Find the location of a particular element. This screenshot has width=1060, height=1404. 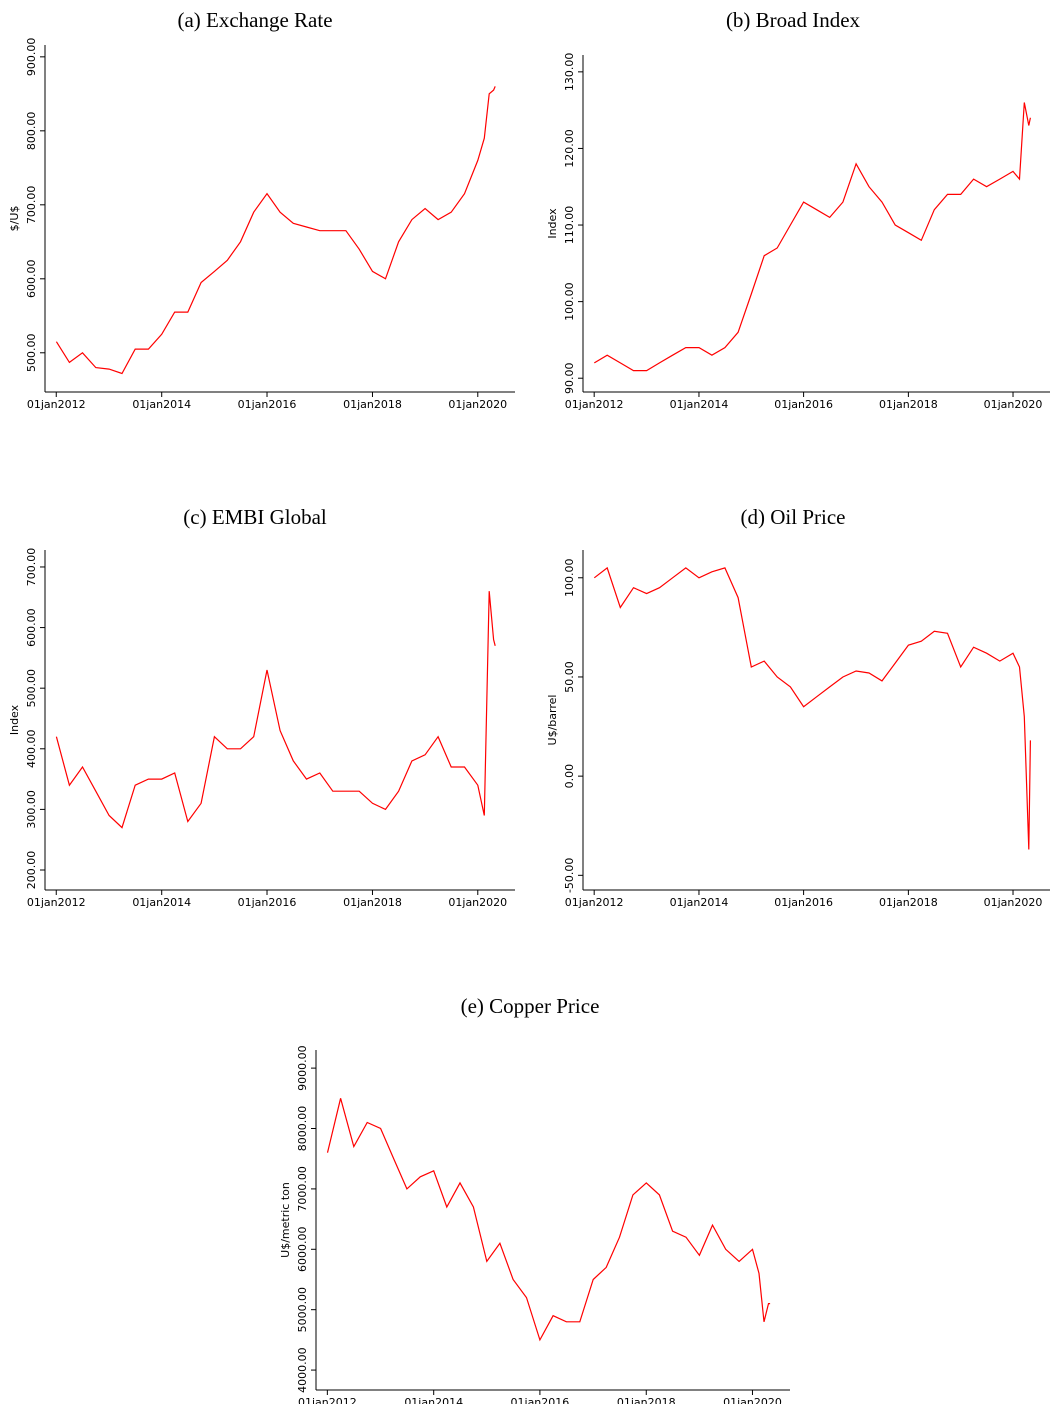

y-tick-label: 110.00 is located at coordinates (569, 225).